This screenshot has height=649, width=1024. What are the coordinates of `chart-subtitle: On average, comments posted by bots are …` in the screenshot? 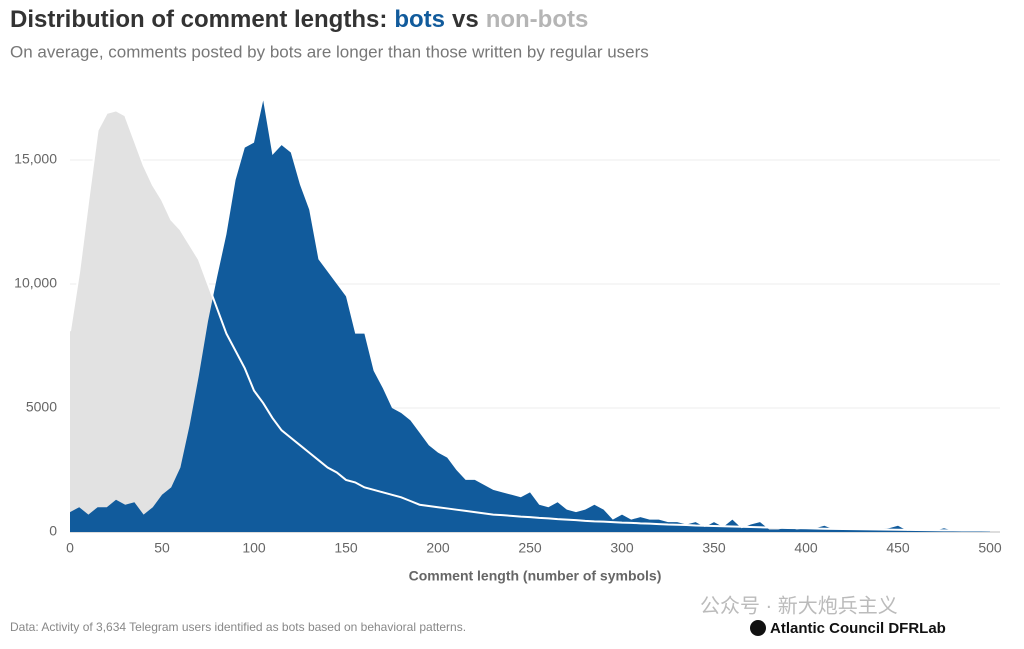 It's located at (329, 51).